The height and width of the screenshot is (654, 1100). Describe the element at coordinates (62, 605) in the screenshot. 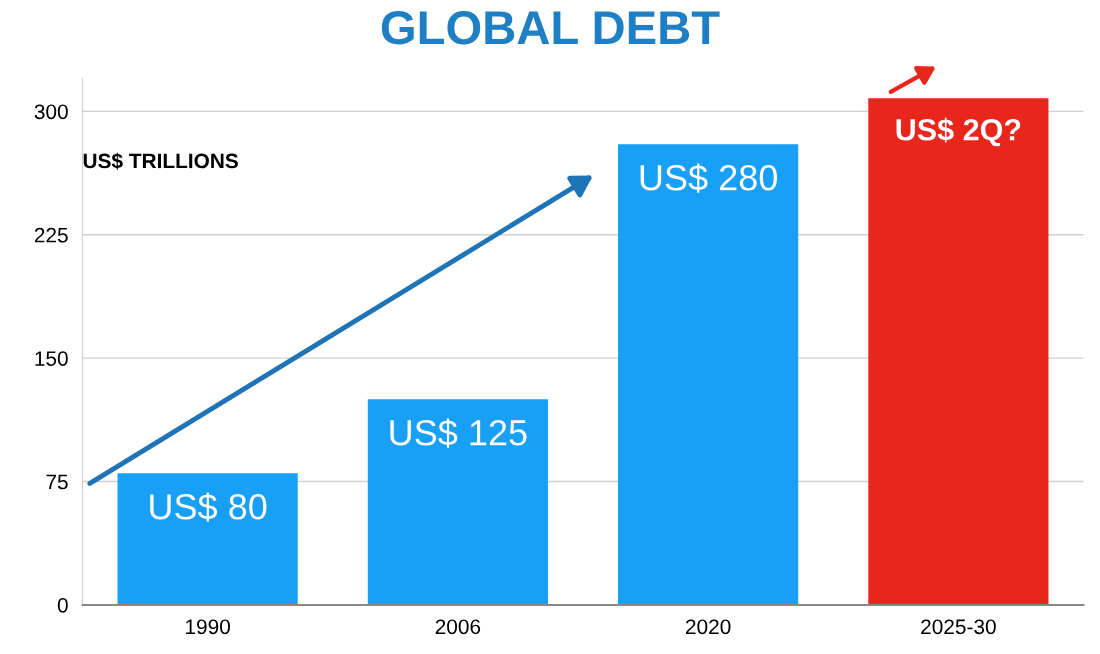

I see `y-tick-label: 0` at that location.